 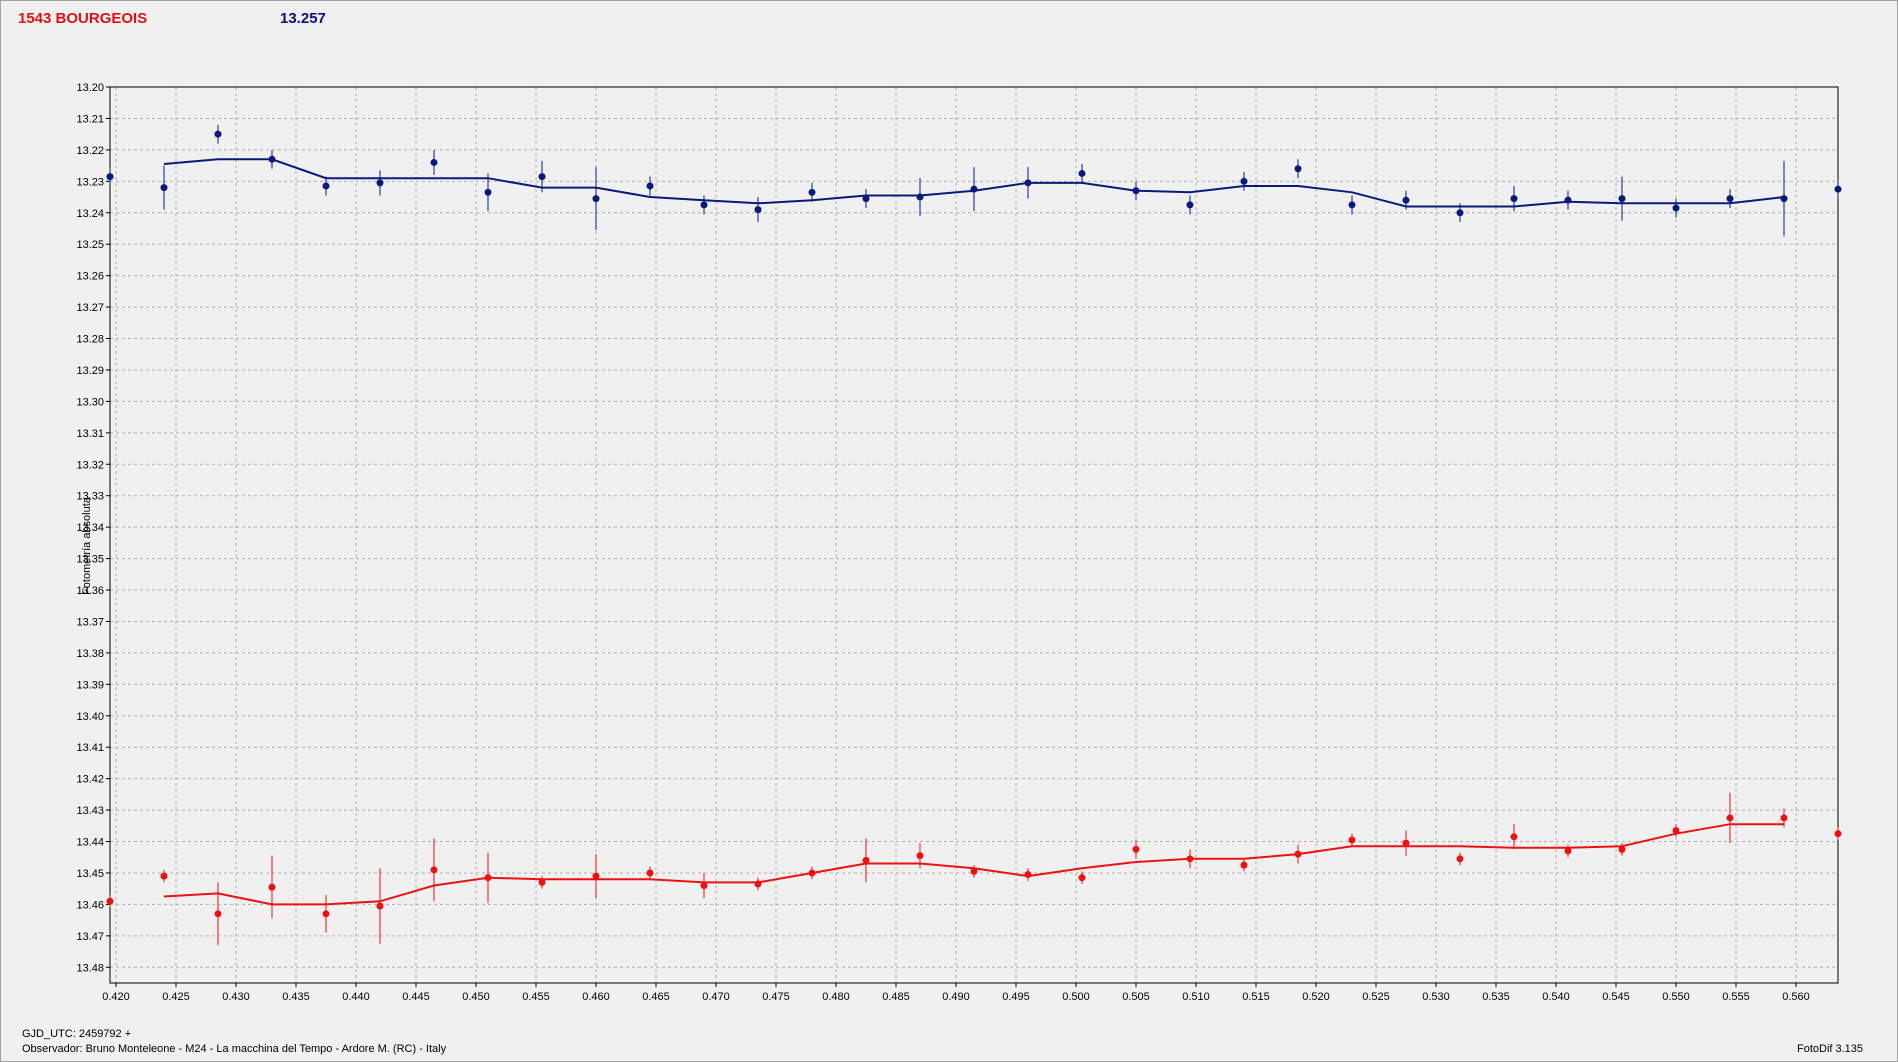 I want to click on x-tick-label: 0.525, so click(x=1376, y=997).